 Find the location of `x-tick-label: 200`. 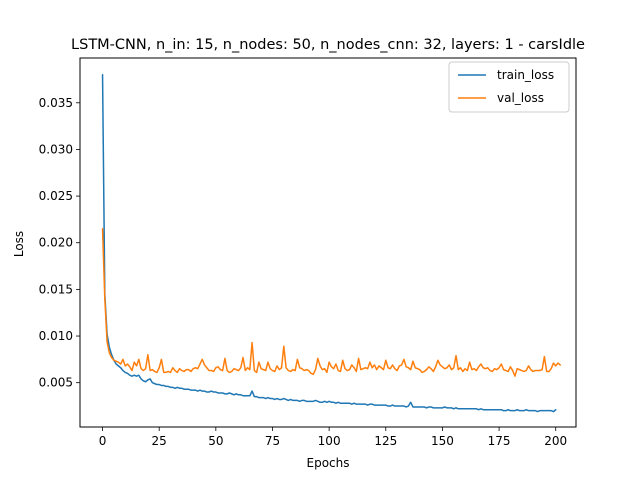

x-tick-label: 200 is located at coordinates (555, 441).